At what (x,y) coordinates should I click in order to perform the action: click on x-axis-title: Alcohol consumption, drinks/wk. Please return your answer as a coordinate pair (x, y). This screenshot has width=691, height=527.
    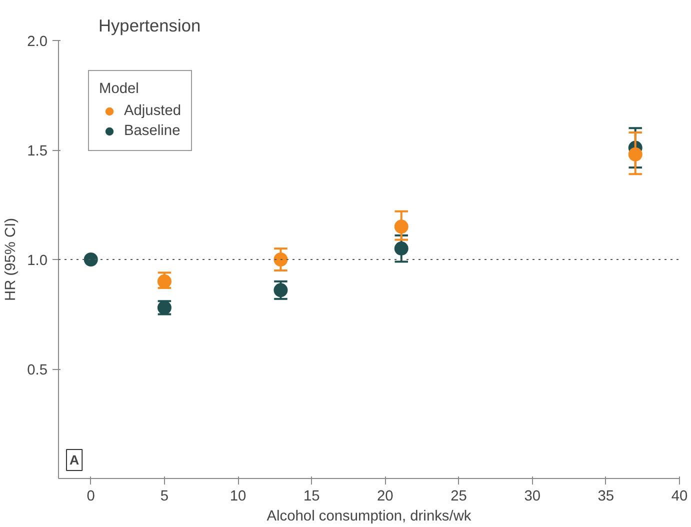
    Looking at the image, I should click on (369, 516).